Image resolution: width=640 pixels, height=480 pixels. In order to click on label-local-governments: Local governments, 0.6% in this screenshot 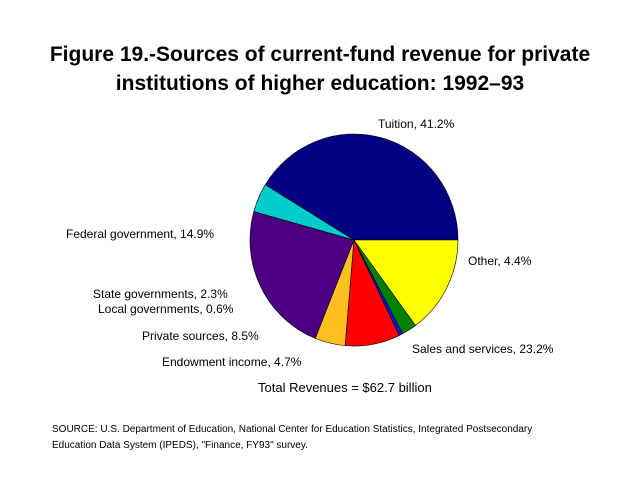, I will do `click(166, 309)`.